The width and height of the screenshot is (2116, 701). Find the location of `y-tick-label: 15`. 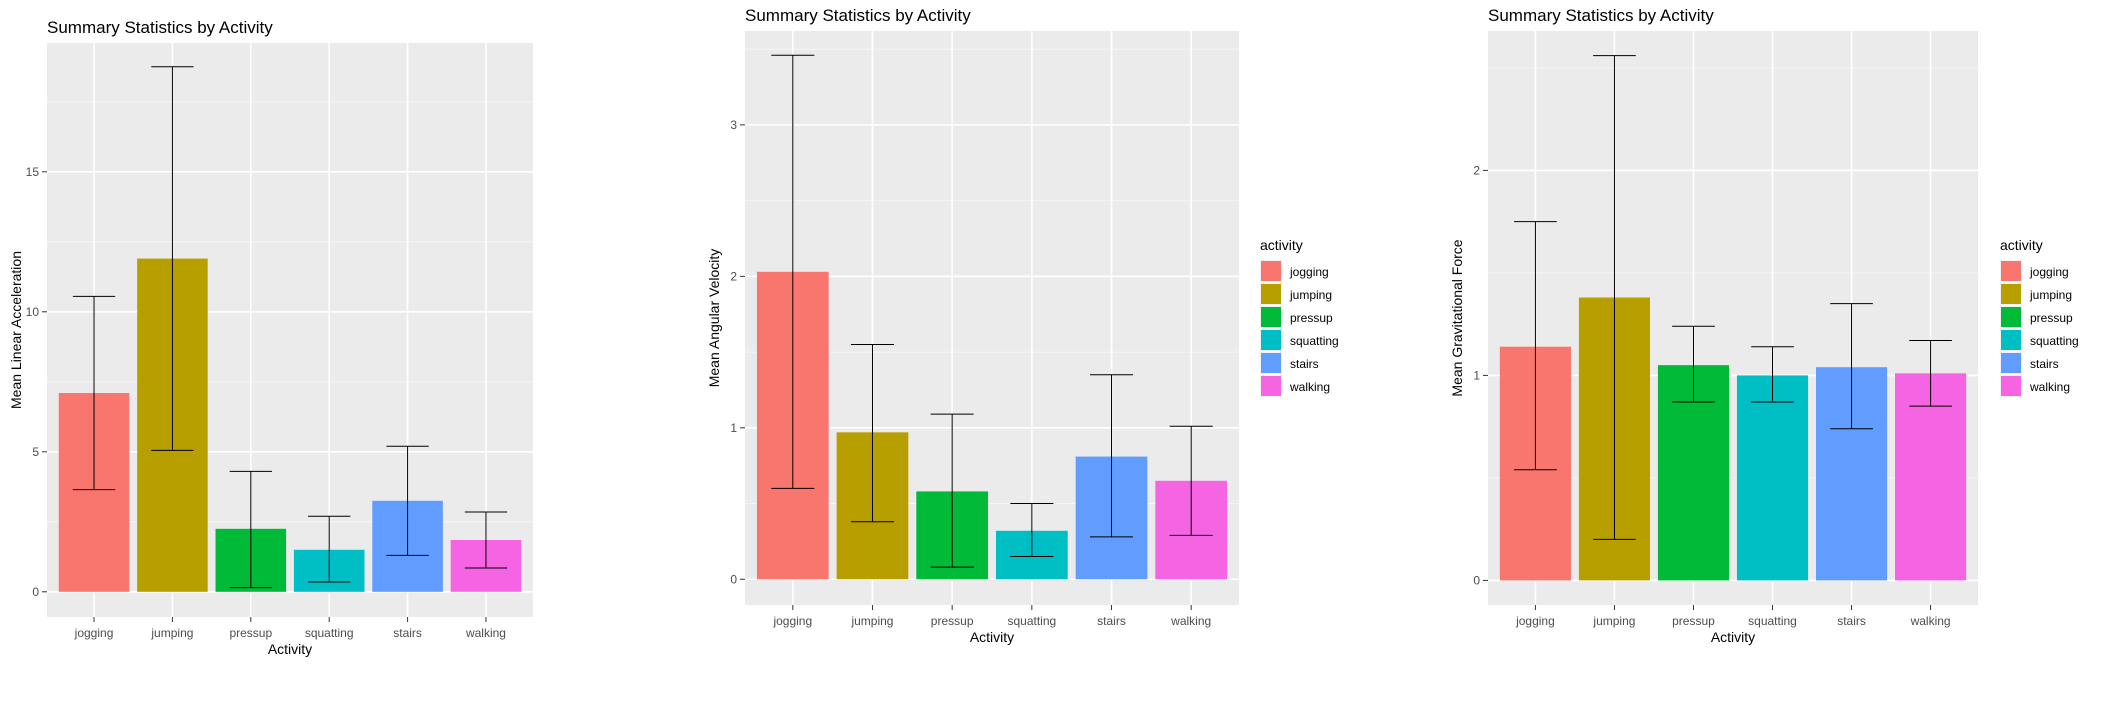

y-tick-label: 15 is located at coordinates (33, 172).